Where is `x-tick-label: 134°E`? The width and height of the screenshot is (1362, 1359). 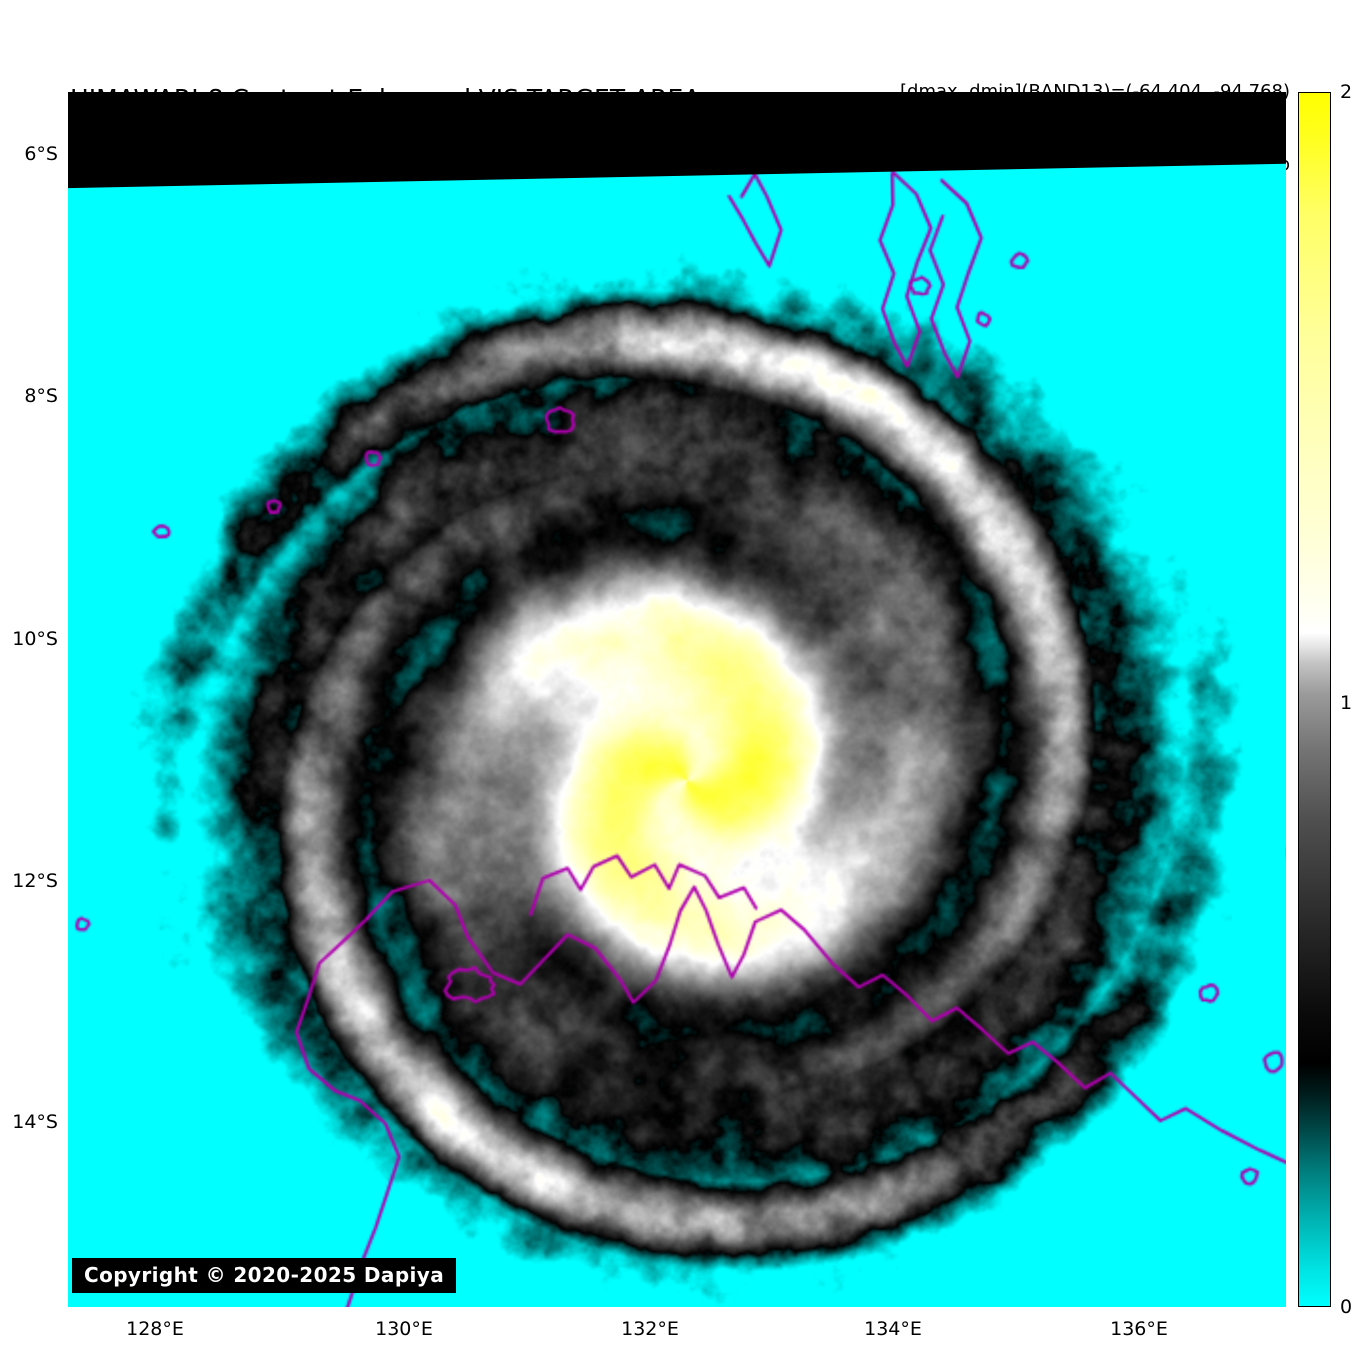
x-tick-label: 134°E is located at coordinates (893, 1329).